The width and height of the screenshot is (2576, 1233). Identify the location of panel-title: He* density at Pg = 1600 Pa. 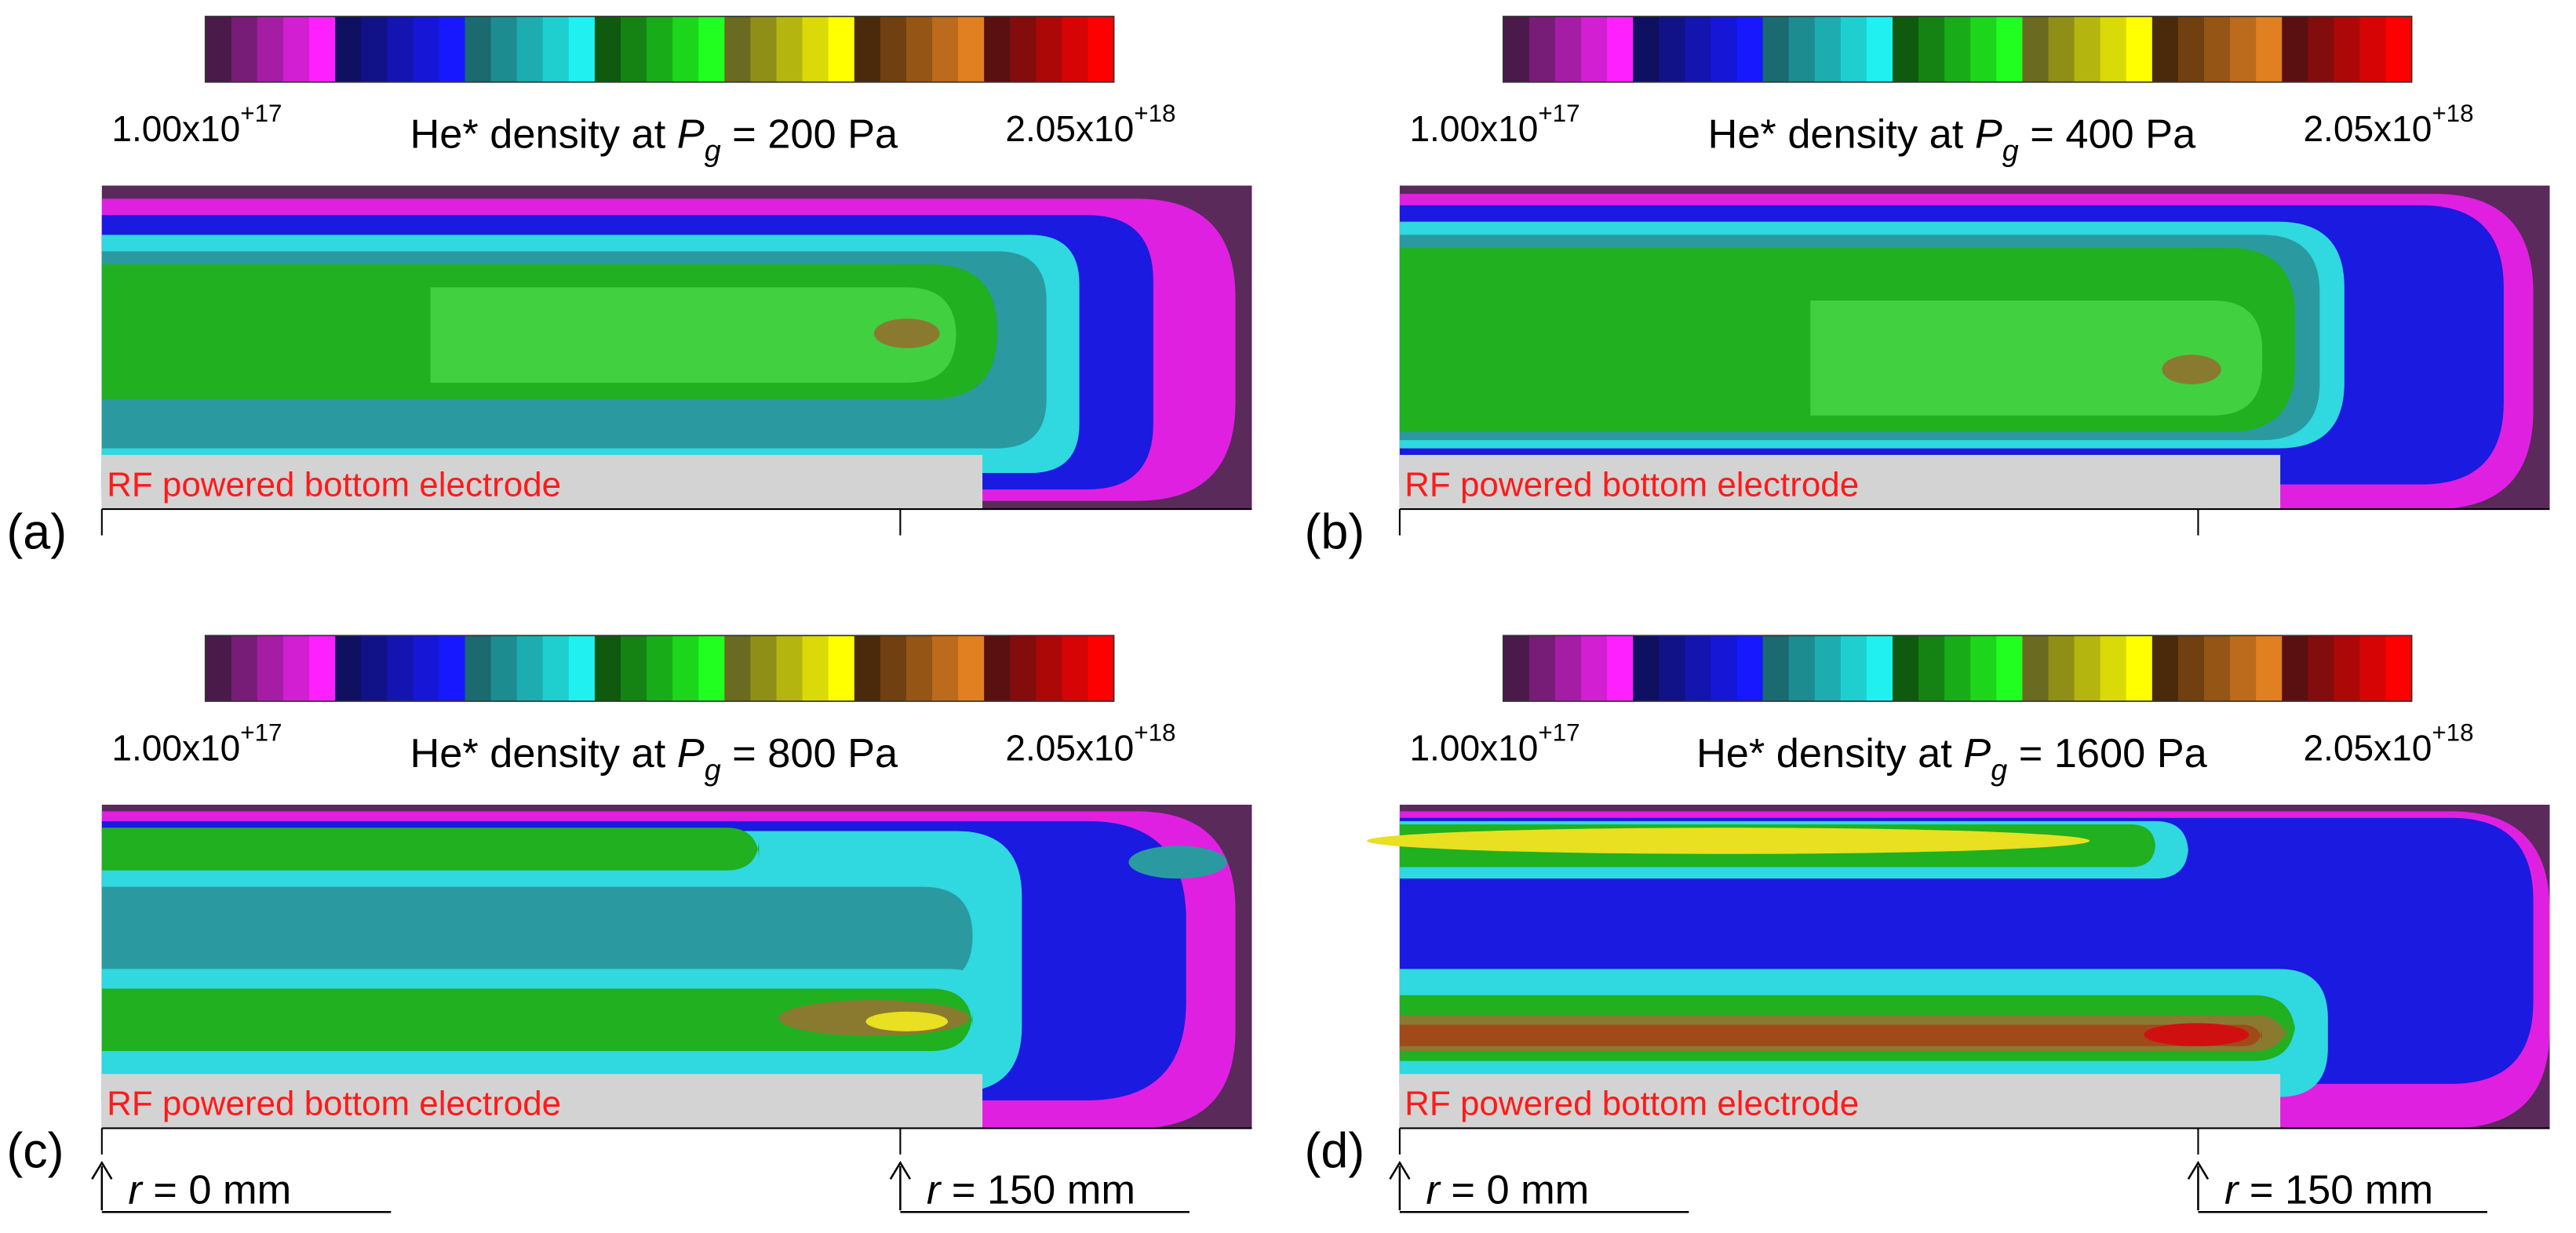
(1952, 759).